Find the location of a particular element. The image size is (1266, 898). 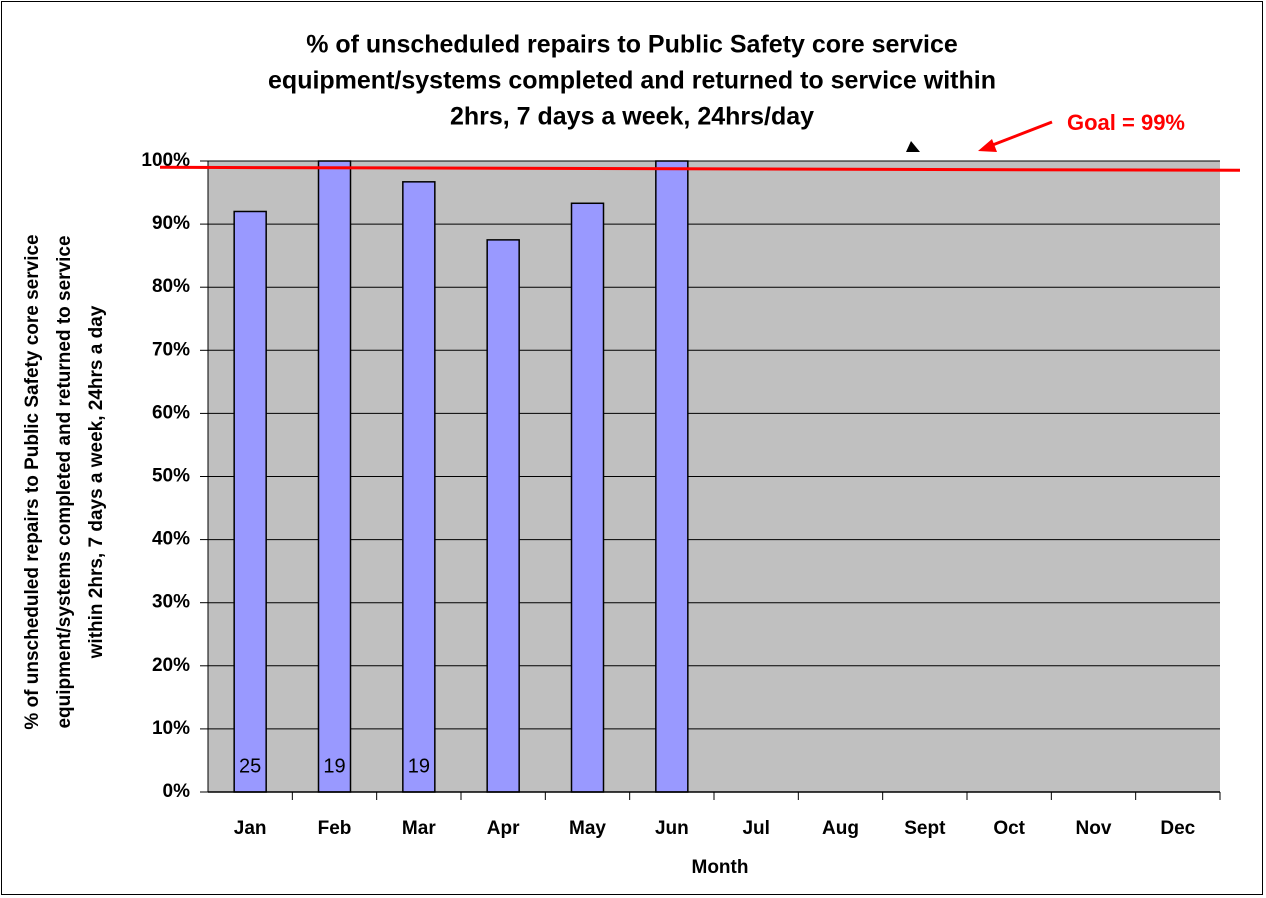

y-tick-label: 0% is located at coordinates (177, 791).